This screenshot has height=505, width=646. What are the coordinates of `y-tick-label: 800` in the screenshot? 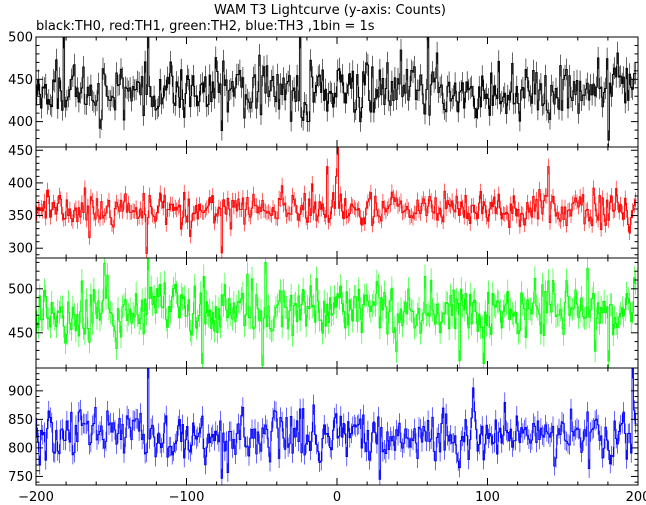 It's located at (20, 448).